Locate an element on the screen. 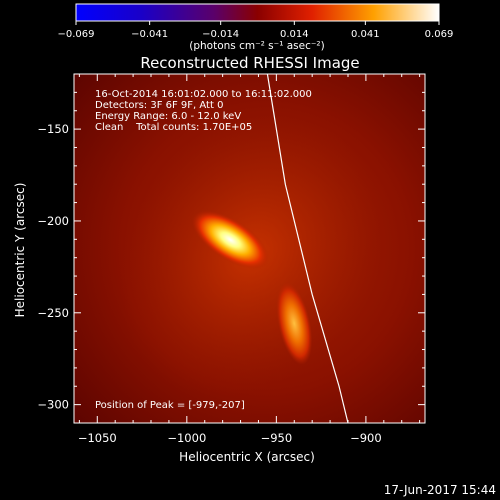 This screenshot has height=500, width=500. x-axis-label: Heliocentric X (arcsec) is located at coordinates (247, 457).